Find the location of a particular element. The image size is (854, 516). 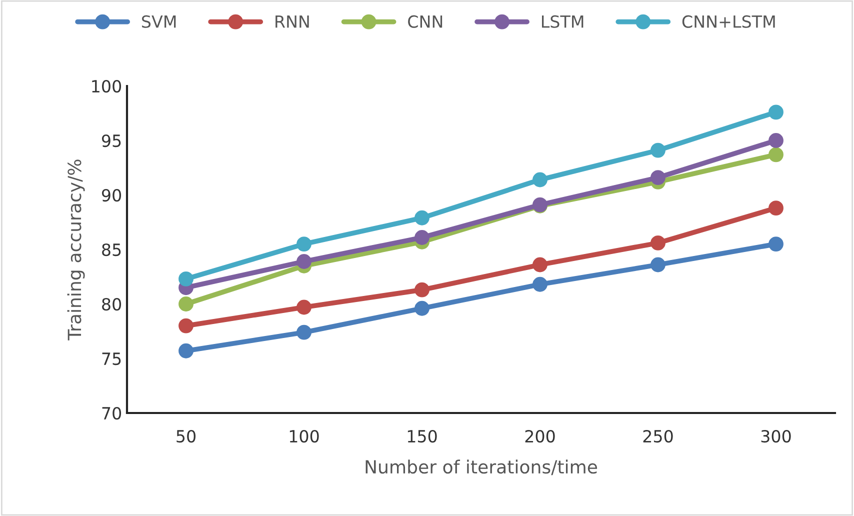

x-axis-title: Number of iterations/time is located at coordinates (482, 468).